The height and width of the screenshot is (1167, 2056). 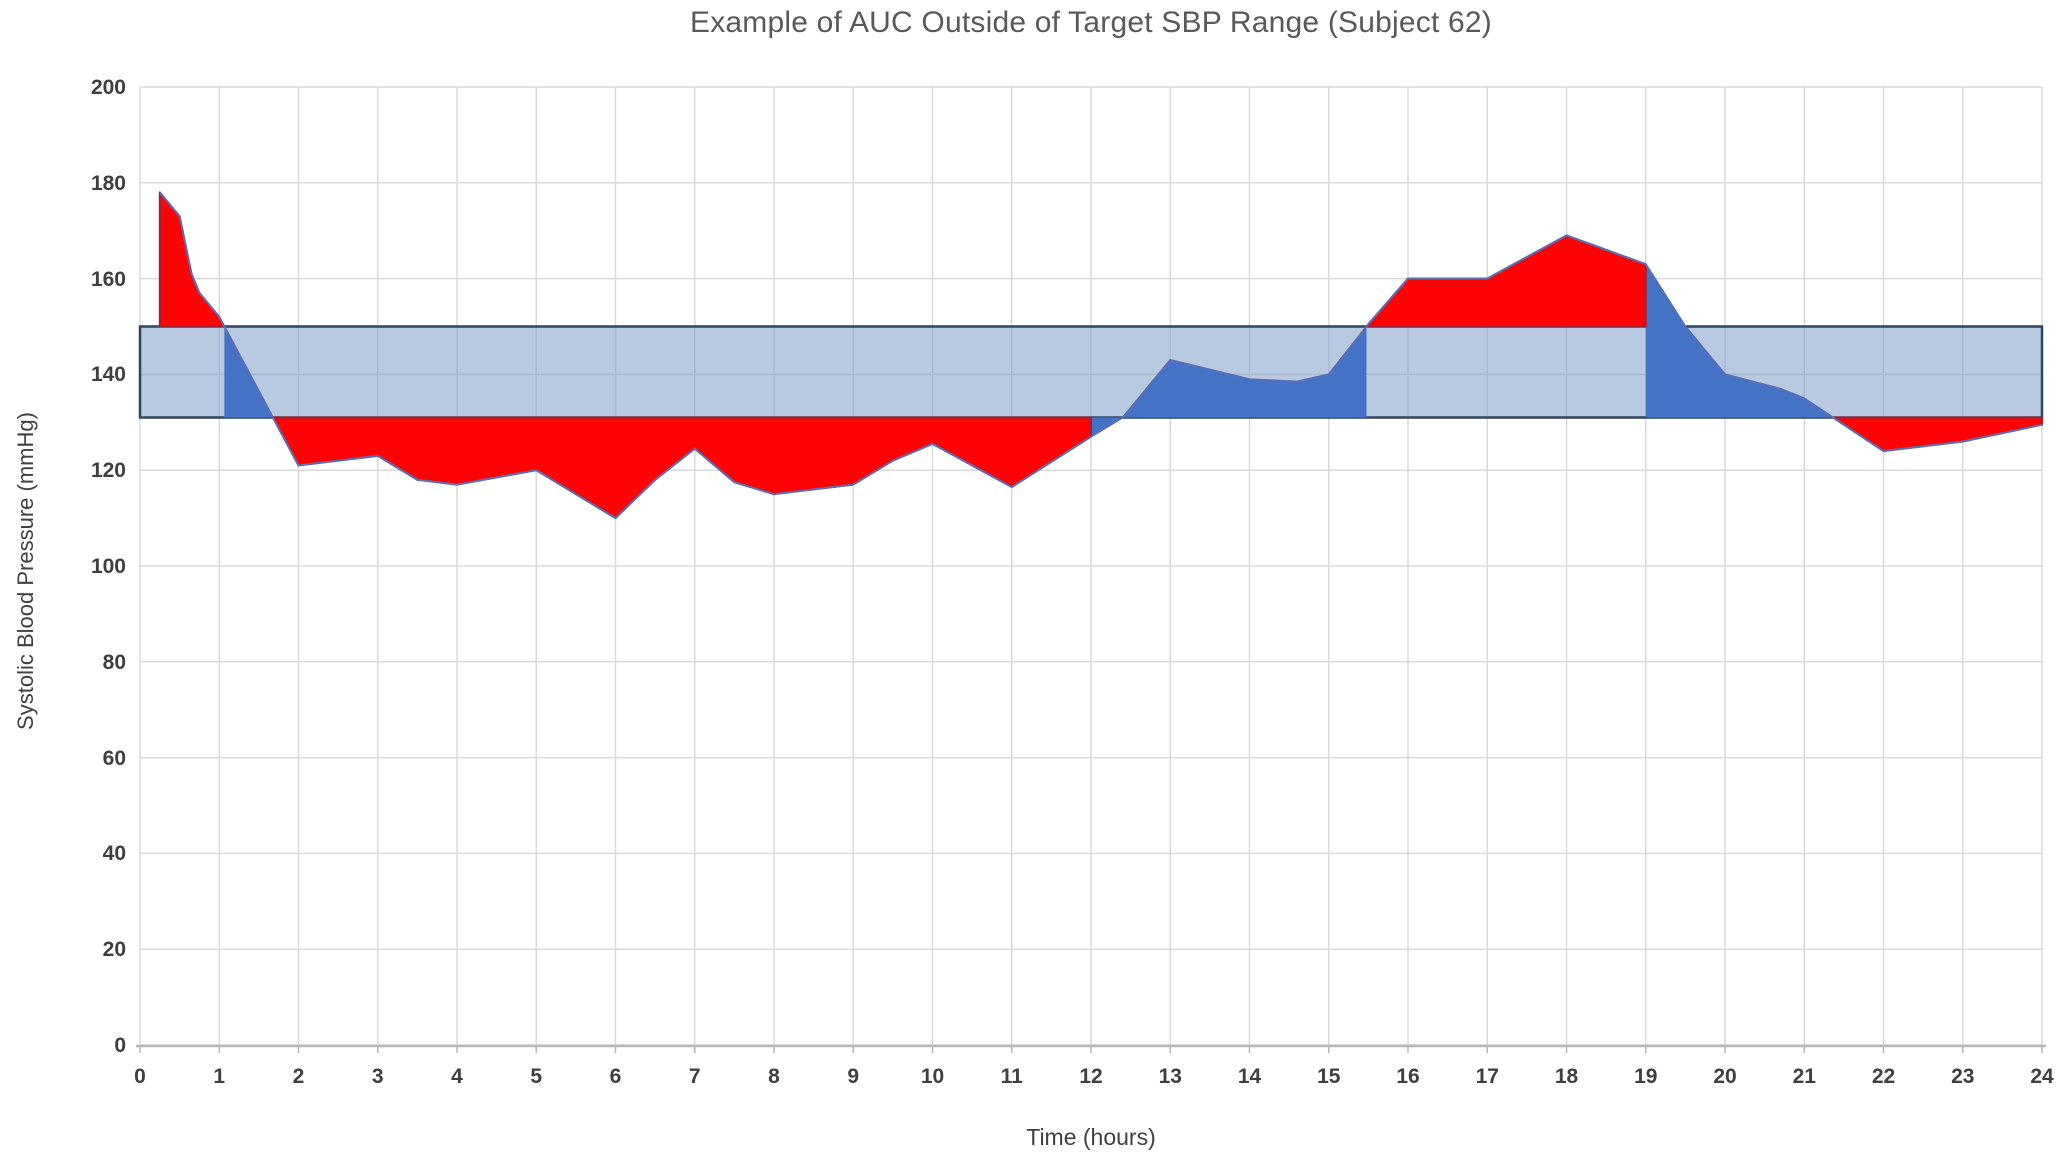 What do you see at coordinates (1011, 1076) in the screenshot?
I see `x-tick-label: 11` at bounding box center [1011, 1076].